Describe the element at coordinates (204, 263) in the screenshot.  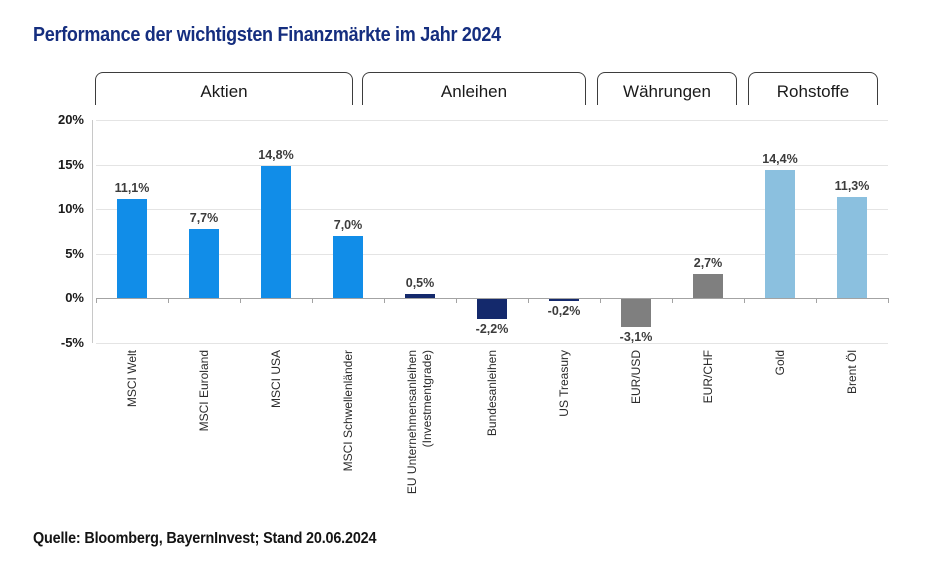
I see `bar-msci-euroland` at that location.